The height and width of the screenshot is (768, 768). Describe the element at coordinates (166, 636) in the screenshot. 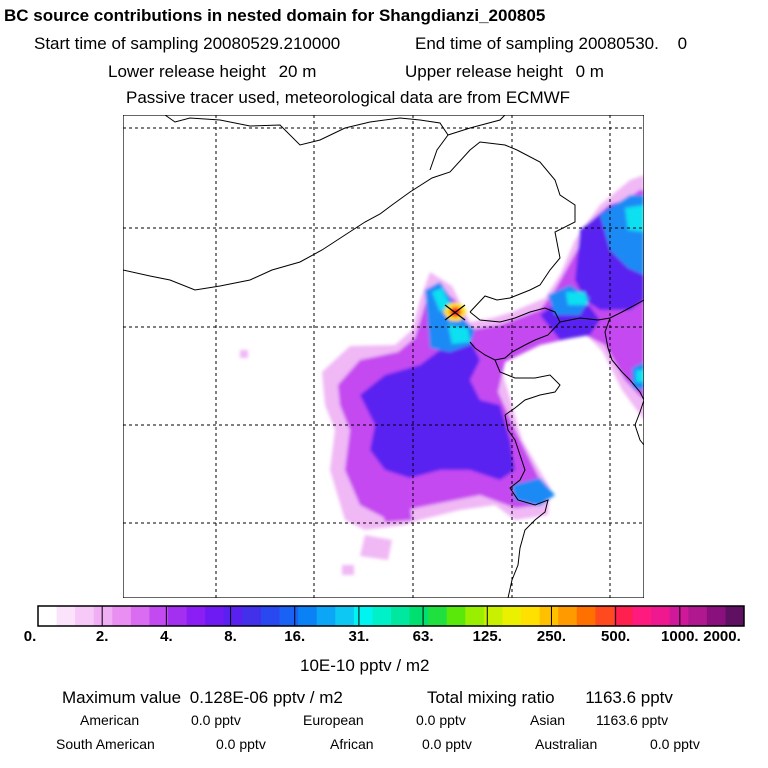

I see `colorbar-label: 4.` at that location.